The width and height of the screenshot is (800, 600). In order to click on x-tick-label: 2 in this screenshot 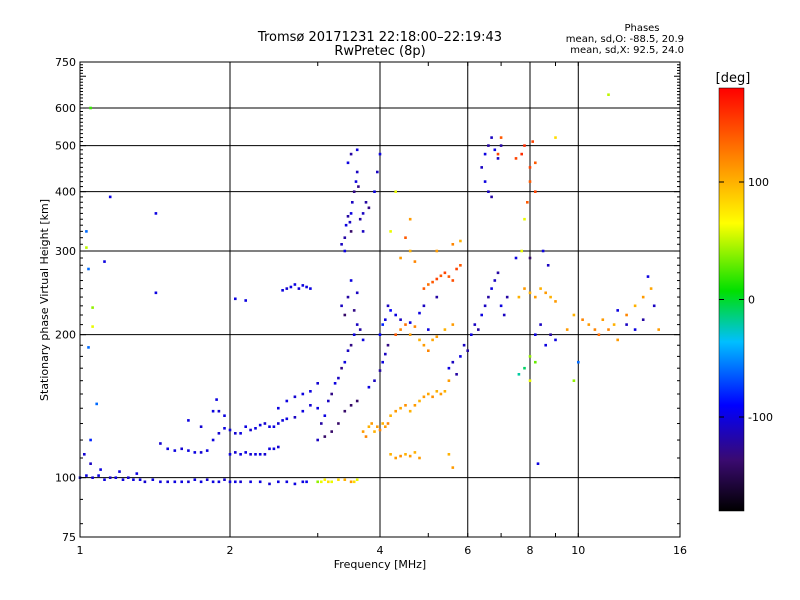, I will do `click(230, 550)`.